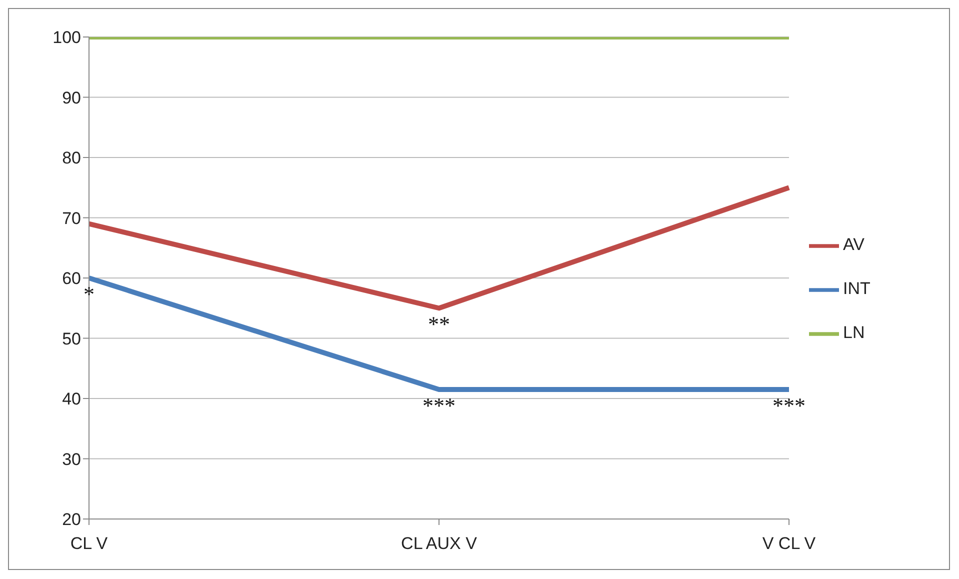 The height and width of the screenshot is (579, 959). What do you see at coordinates (439, 324) in the screenshot?
I see `annotation: **` at bounding box center [439, 324].